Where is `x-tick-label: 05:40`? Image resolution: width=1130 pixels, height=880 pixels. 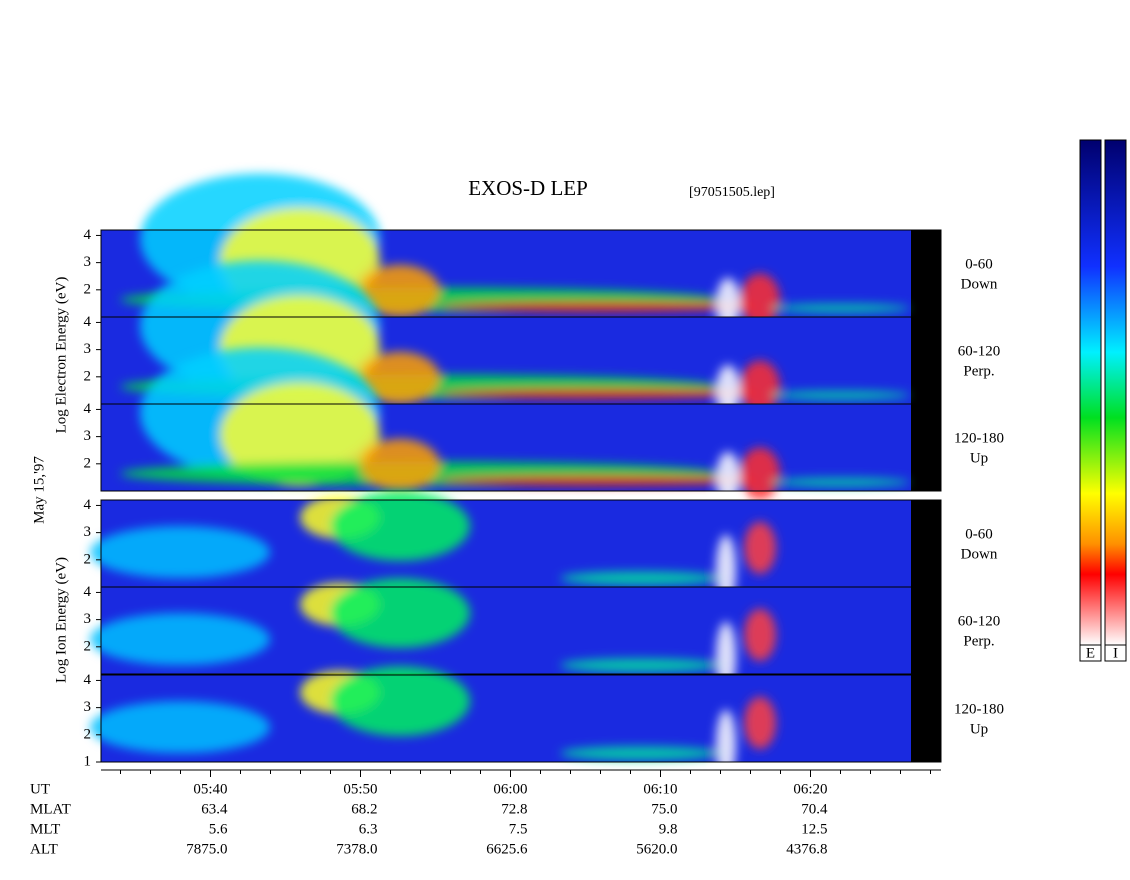 x-tick-label: 05:40 is located at coordinates (210, 789).